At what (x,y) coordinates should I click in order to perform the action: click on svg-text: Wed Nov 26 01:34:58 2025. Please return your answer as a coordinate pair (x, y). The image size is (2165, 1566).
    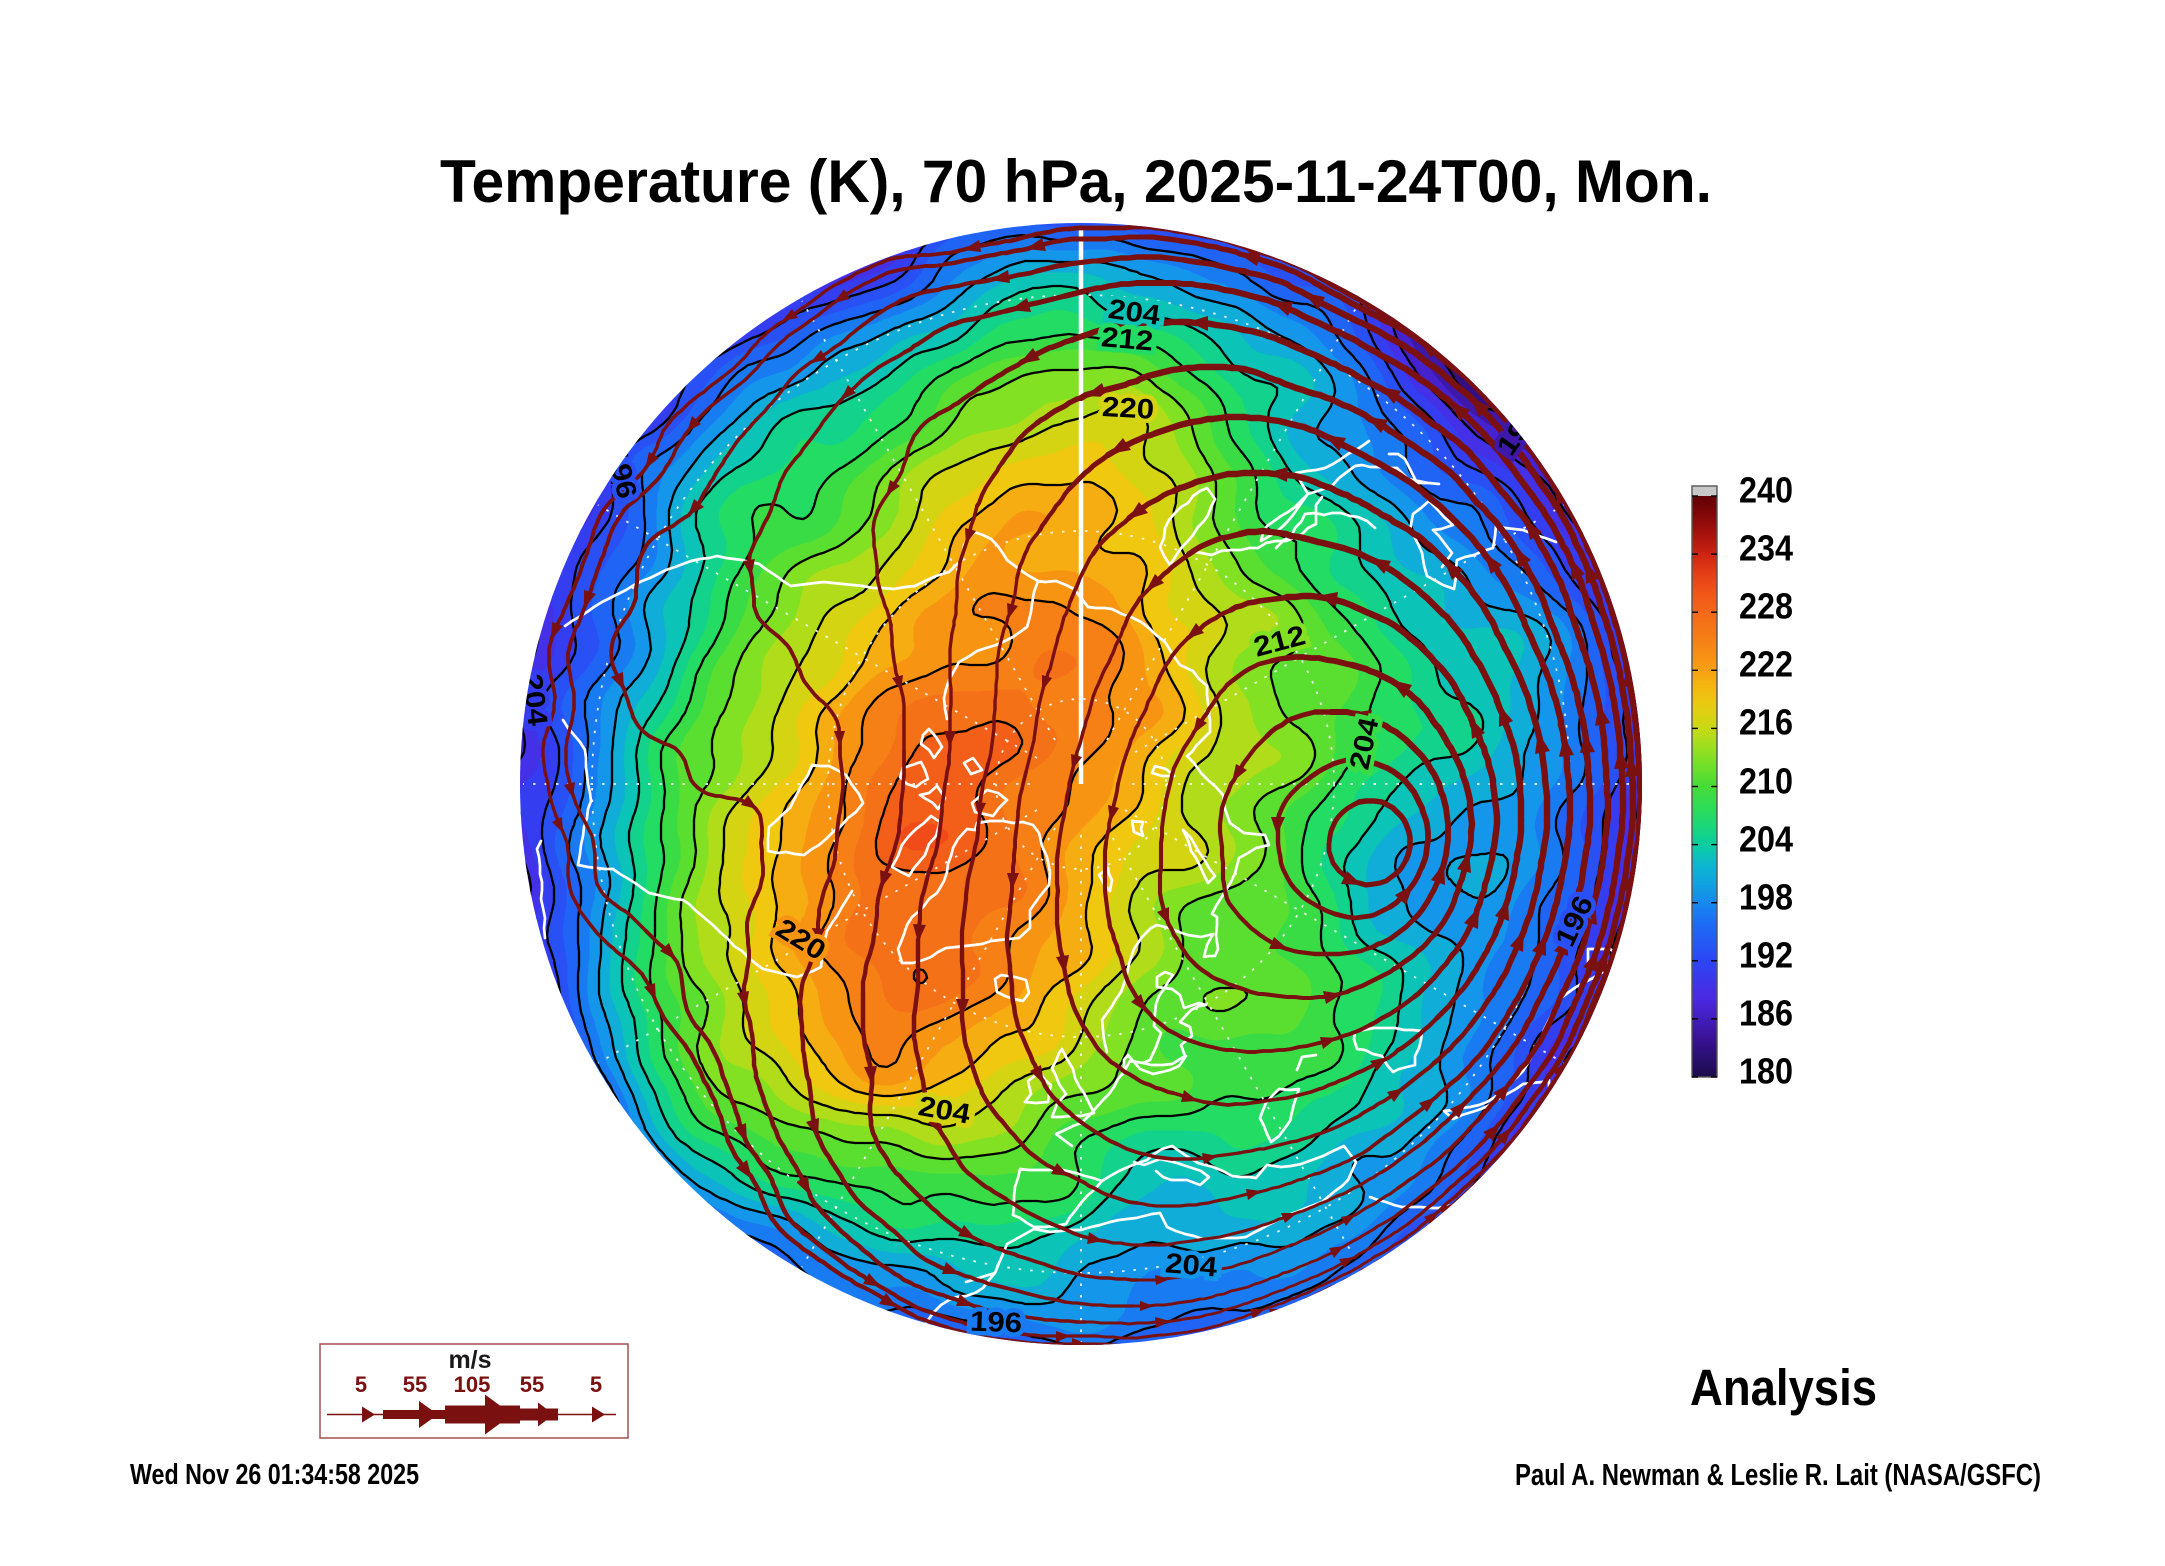
    Looking at the image, I should click on (274, 1475).